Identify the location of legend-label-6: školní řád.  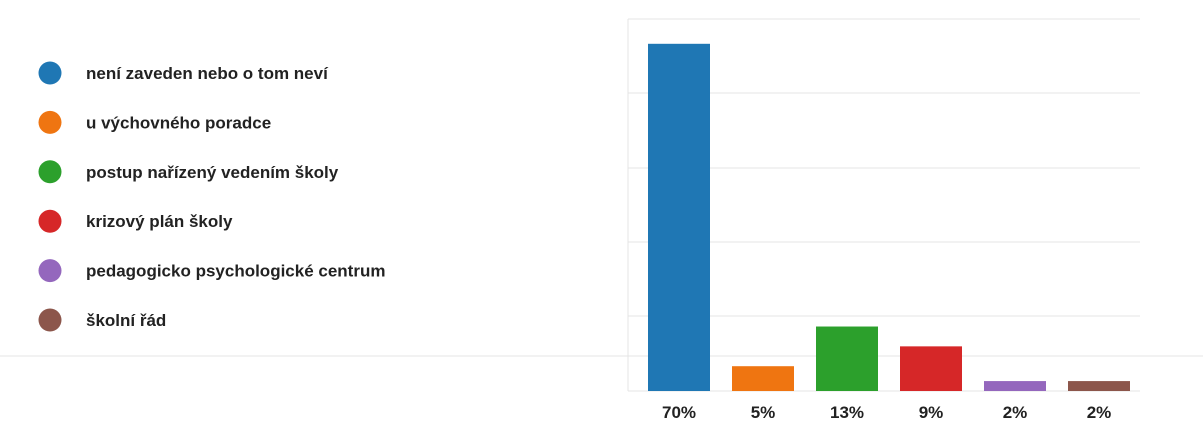
(126, 320).